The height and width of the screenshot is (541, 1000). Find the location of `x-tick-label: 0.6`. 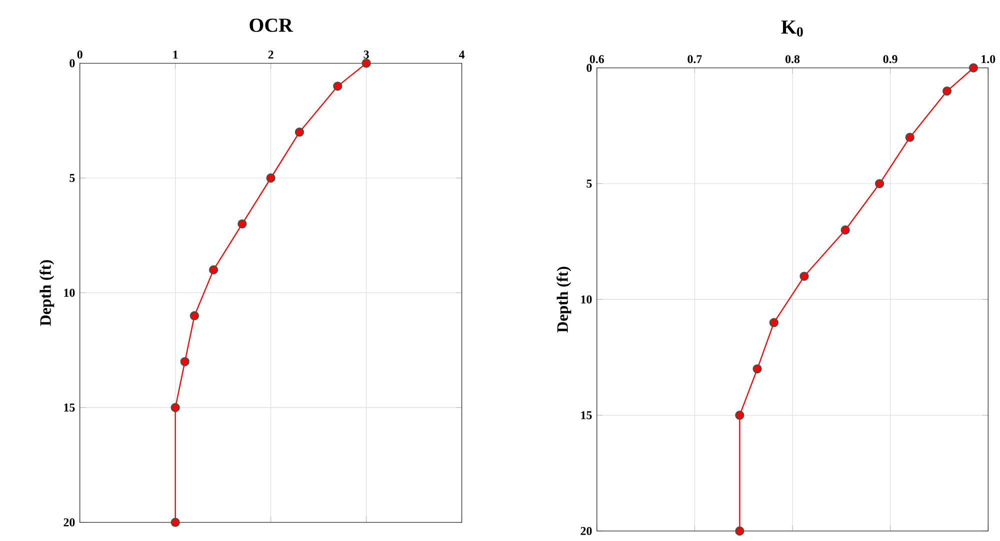

x-tick-label: 0.6 is located at coordinates (597, 59).